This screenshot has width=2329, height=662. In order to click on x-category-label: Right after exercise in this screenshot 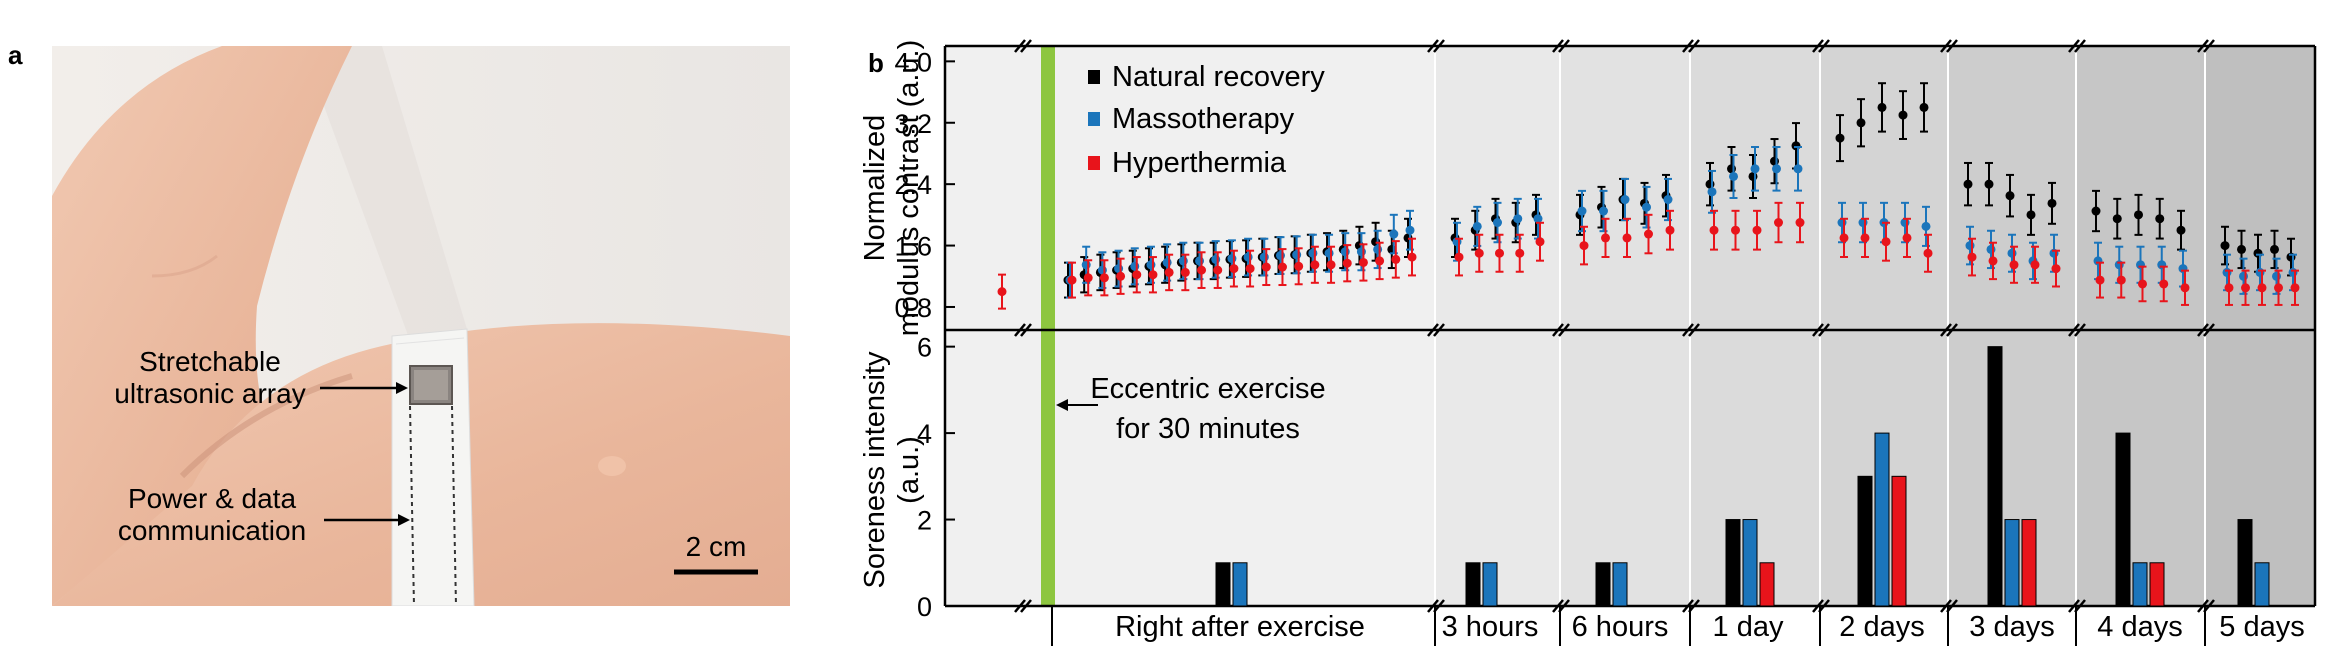, I will do `click(1240, 627)`.